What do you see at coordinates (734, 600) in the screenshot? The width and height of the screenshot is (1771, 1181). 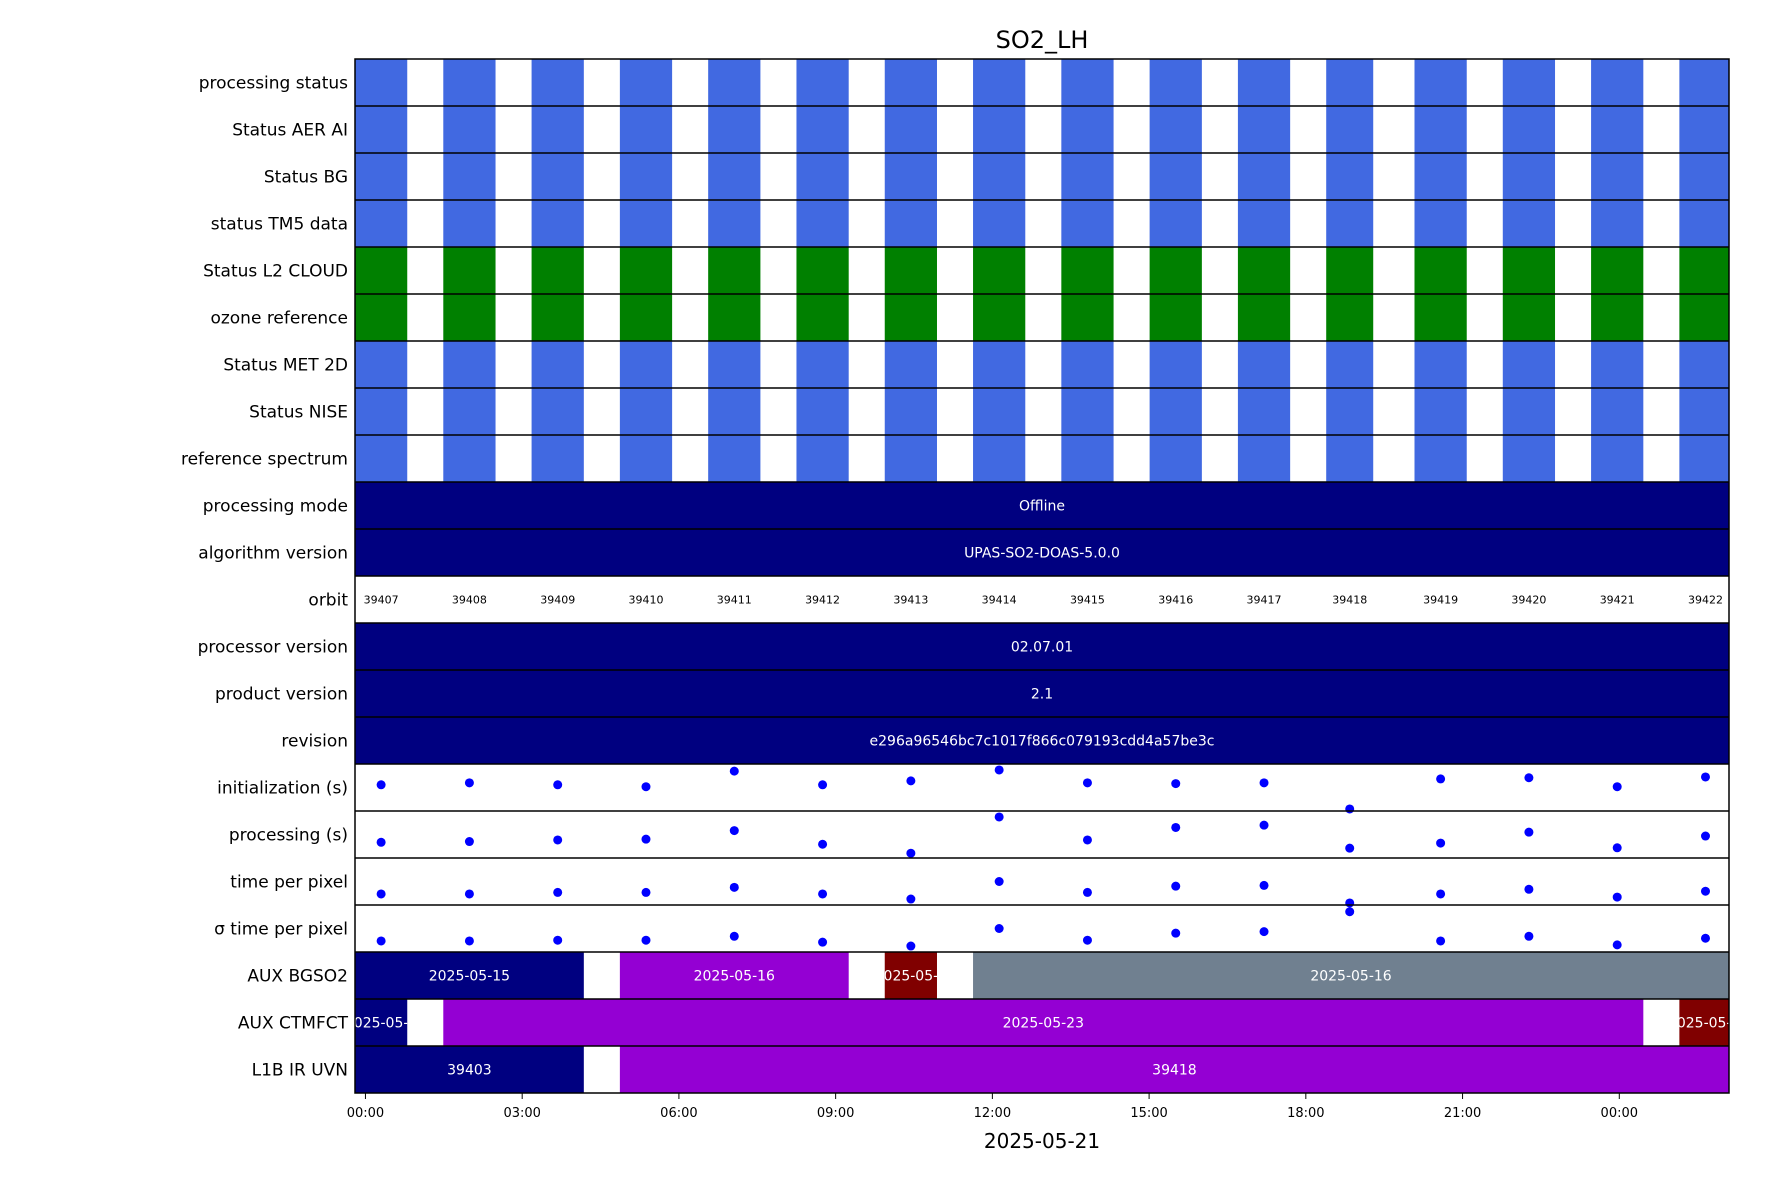 I see `orbit-label: 39411` at bounding box center [734, 600].